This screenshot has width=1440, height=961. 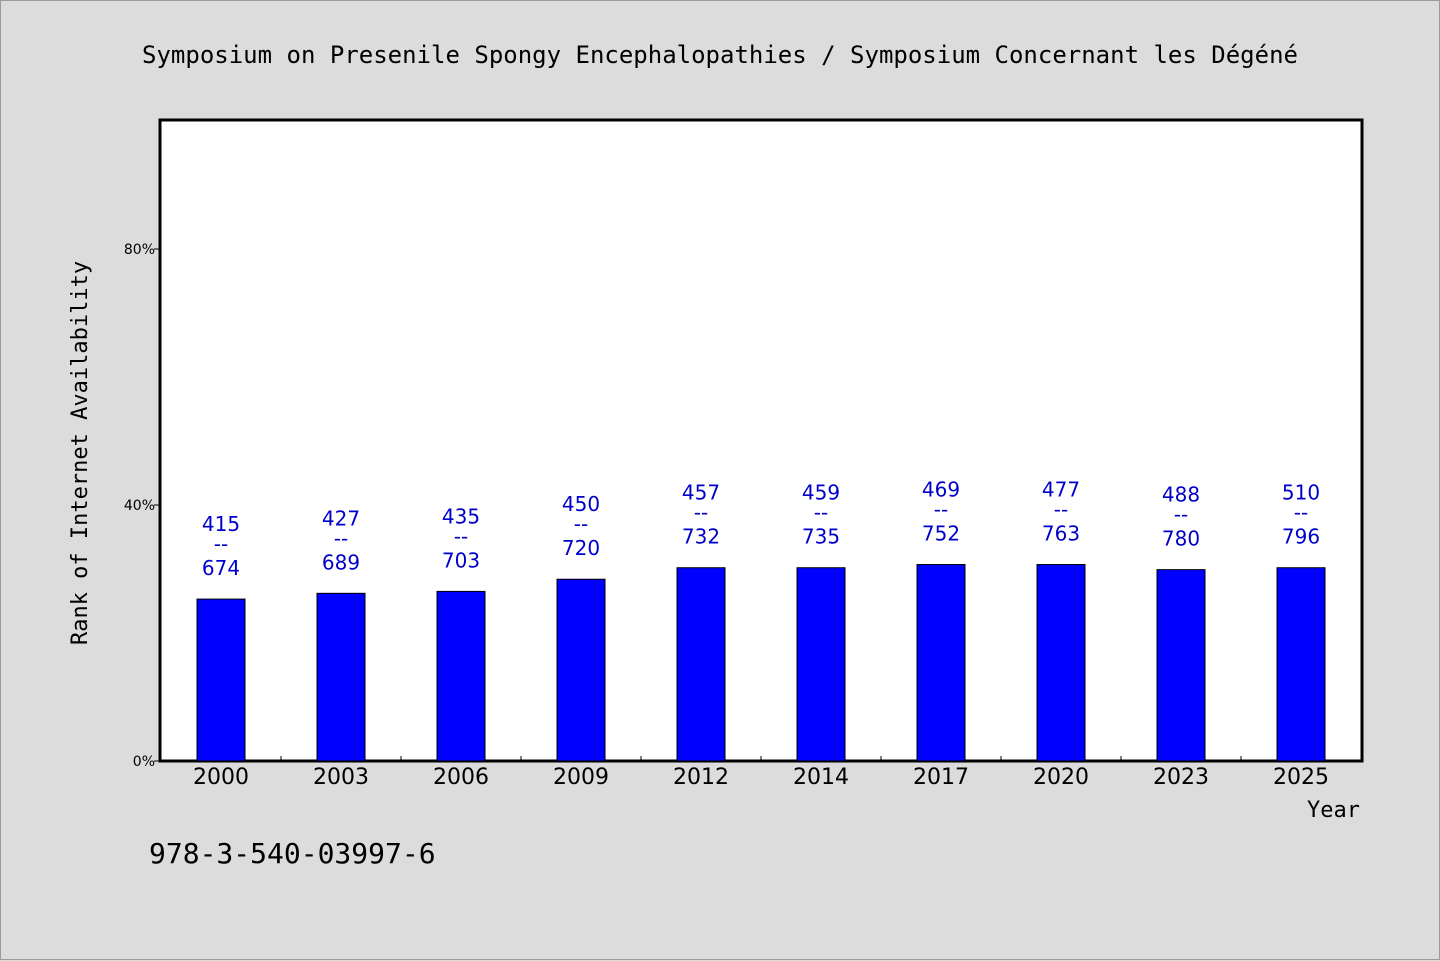 I want to click on data-label-top: 488, so click(x=1181, y=495).